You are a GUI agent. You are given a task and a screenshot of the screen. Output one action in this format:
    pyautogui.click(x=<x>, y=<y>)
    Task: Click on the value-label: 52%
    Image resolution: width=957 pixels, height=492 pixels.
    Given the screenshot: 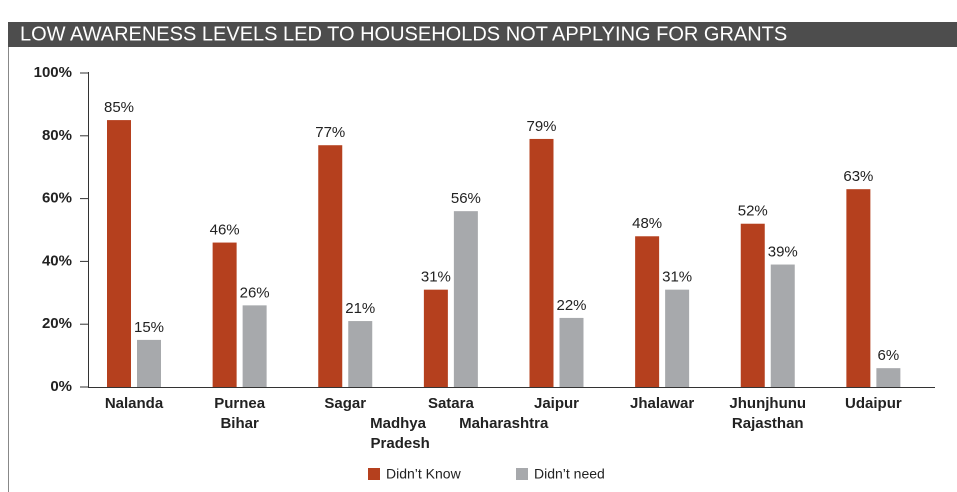 What is the action you would take?
    pyautogui.click(x=753, y=211)
    